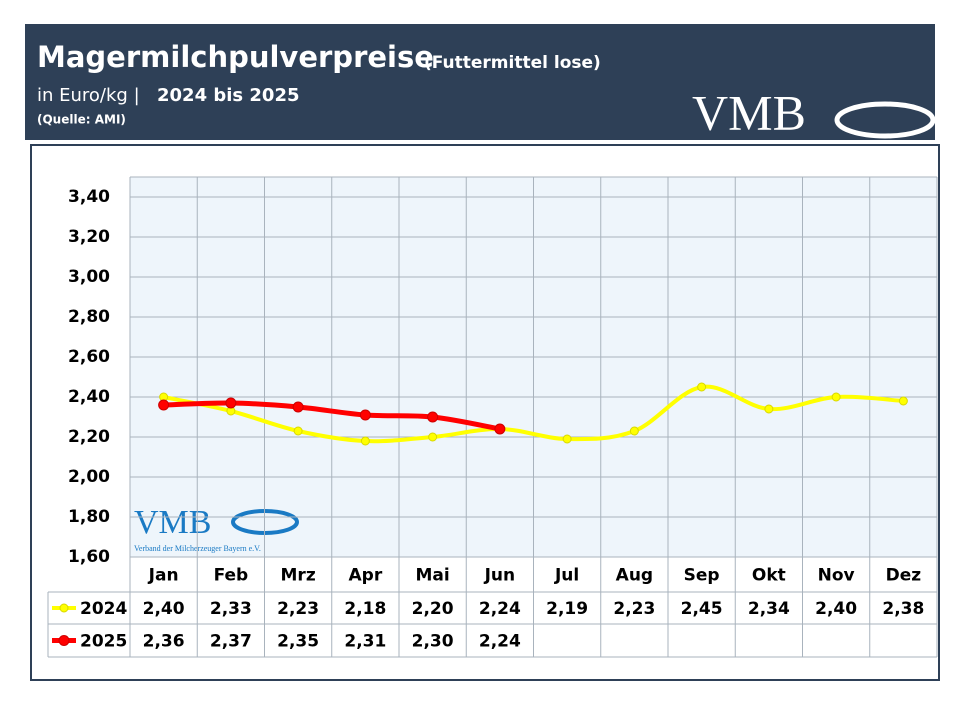 The width and height of the screenshot is (960, 720). I want to click on x-tick-label: Aug, so click(634, 576).